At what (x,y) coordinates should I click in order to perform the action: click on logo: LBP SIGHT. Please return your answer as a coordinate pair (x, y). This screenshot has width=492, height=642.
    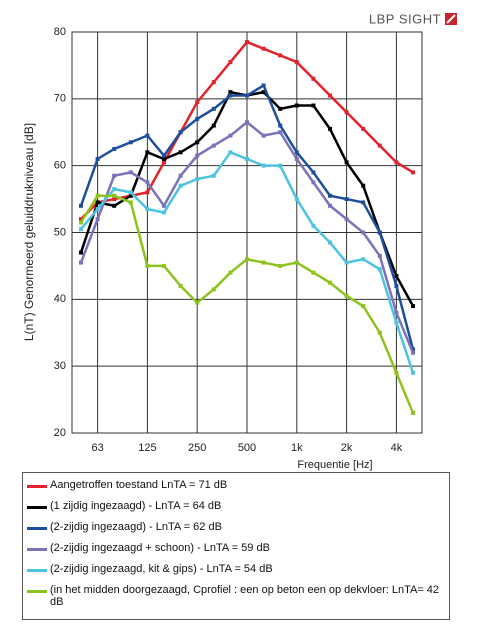
    Looking at the image, I should click on (405, 18).